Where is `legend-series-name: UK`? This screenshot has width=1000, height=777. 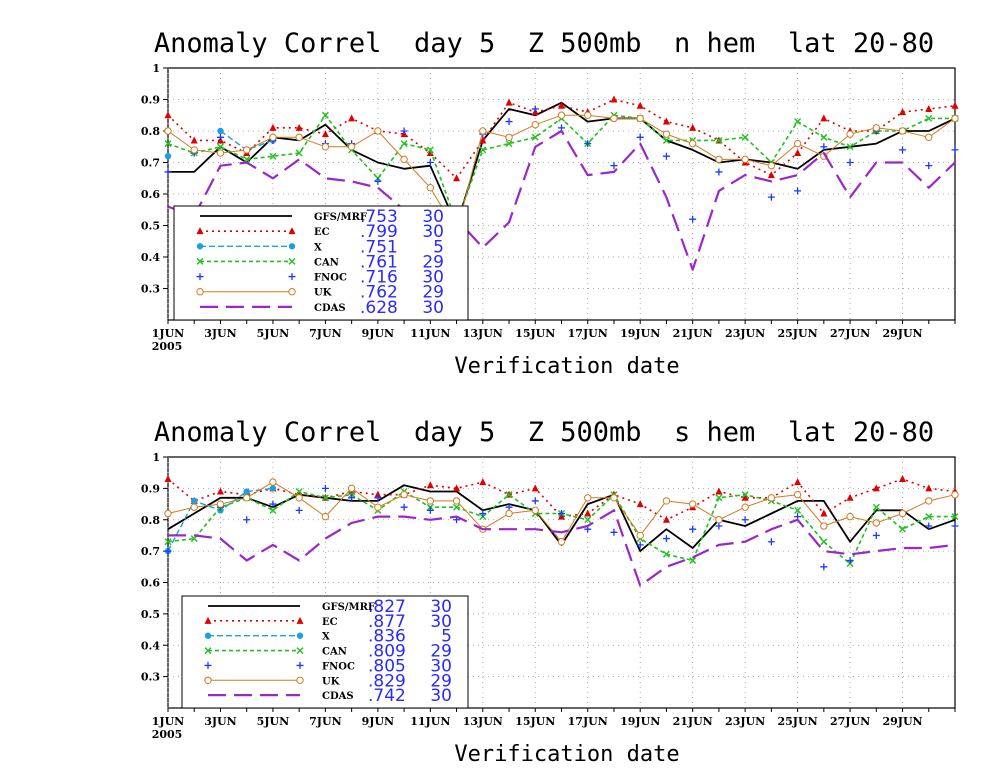
legend-series-name: UK is located at coordinates (323, 293).